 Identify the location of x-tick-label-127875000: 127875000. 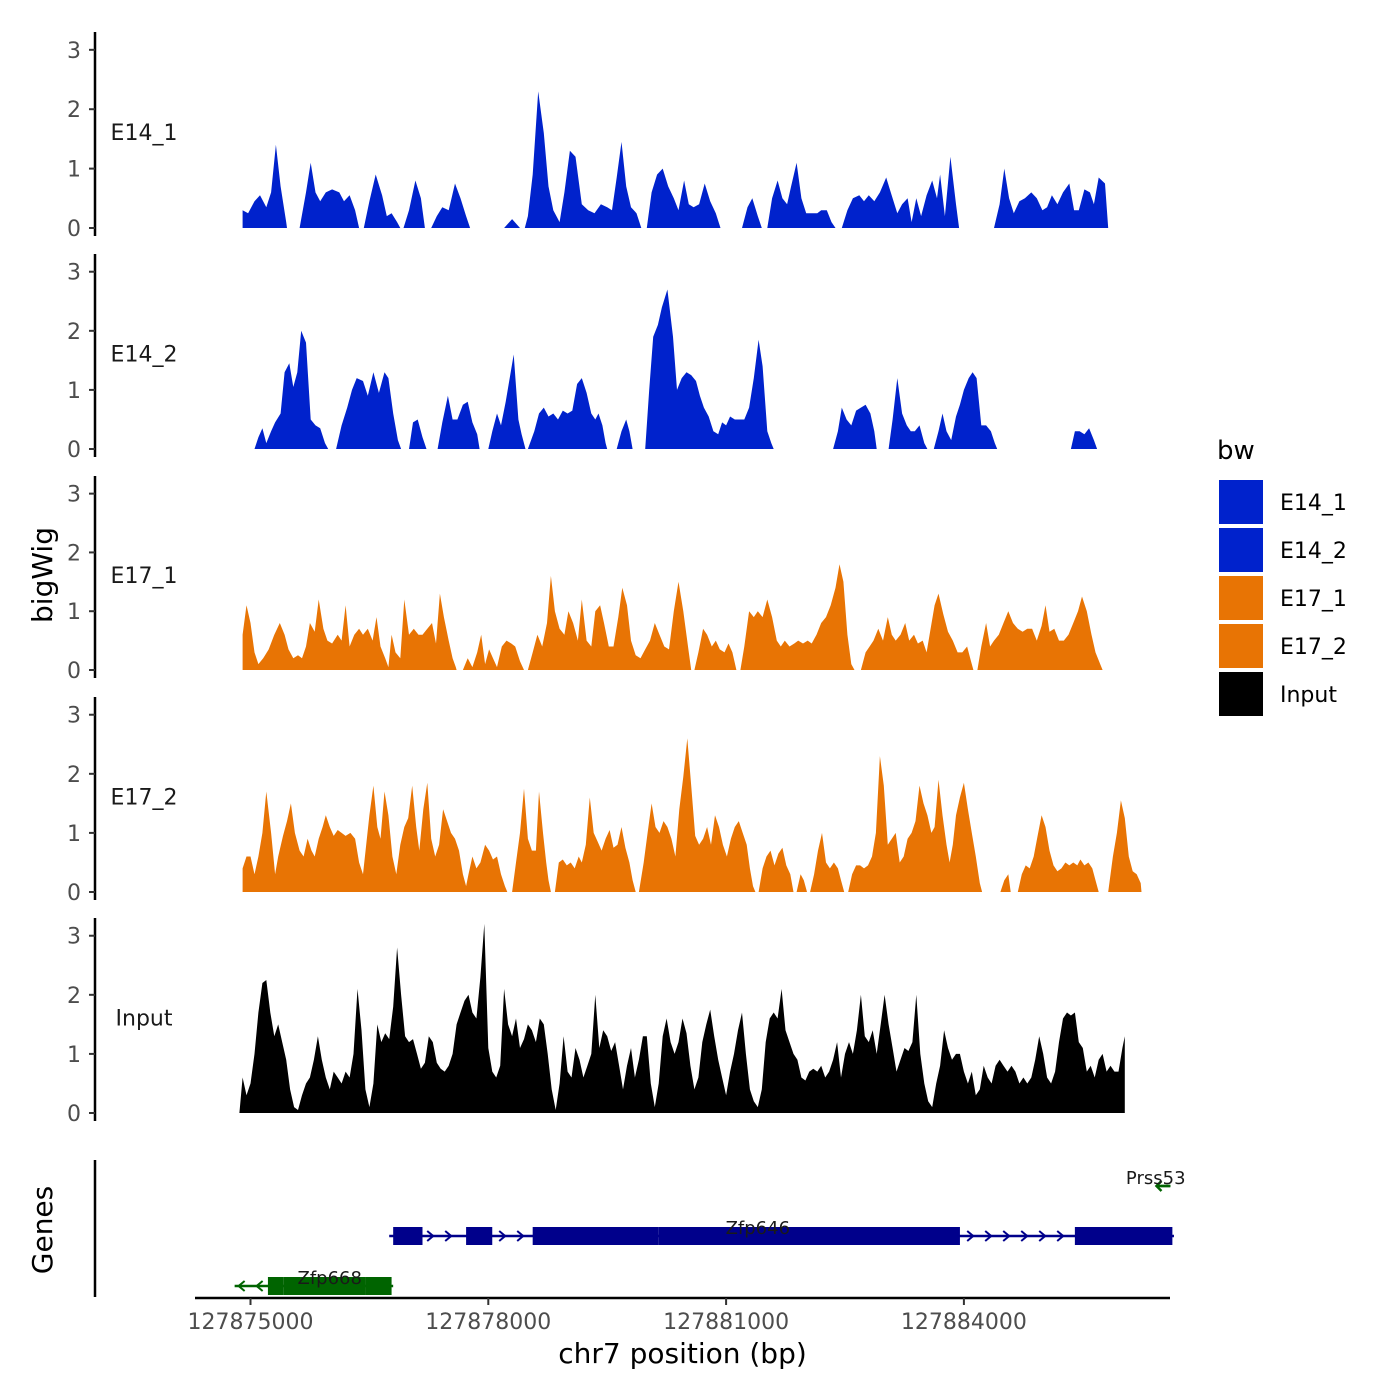
(250, 1322).